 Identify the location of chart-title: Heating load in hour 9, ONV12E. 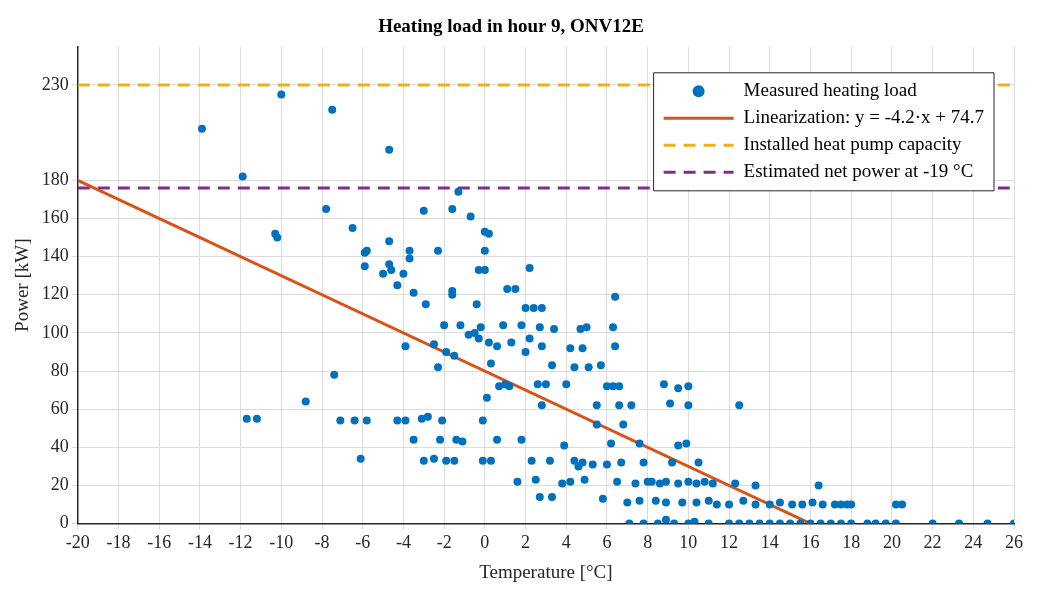
(511, 26).